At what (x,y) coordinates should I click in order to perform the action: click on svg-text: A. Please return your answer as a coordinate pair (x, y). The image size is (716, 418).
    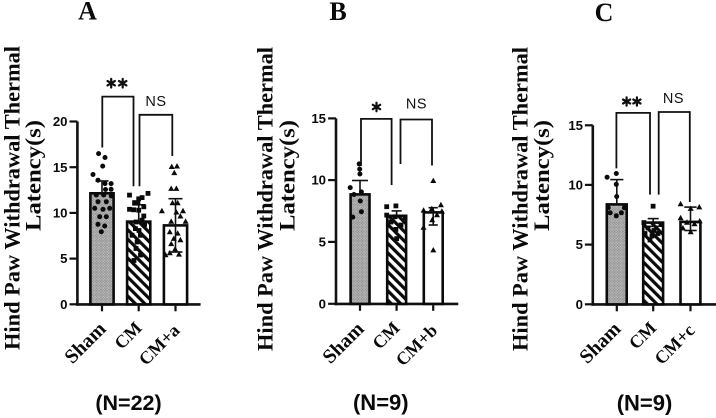
    Looking at the image, I should click on (87, 13).